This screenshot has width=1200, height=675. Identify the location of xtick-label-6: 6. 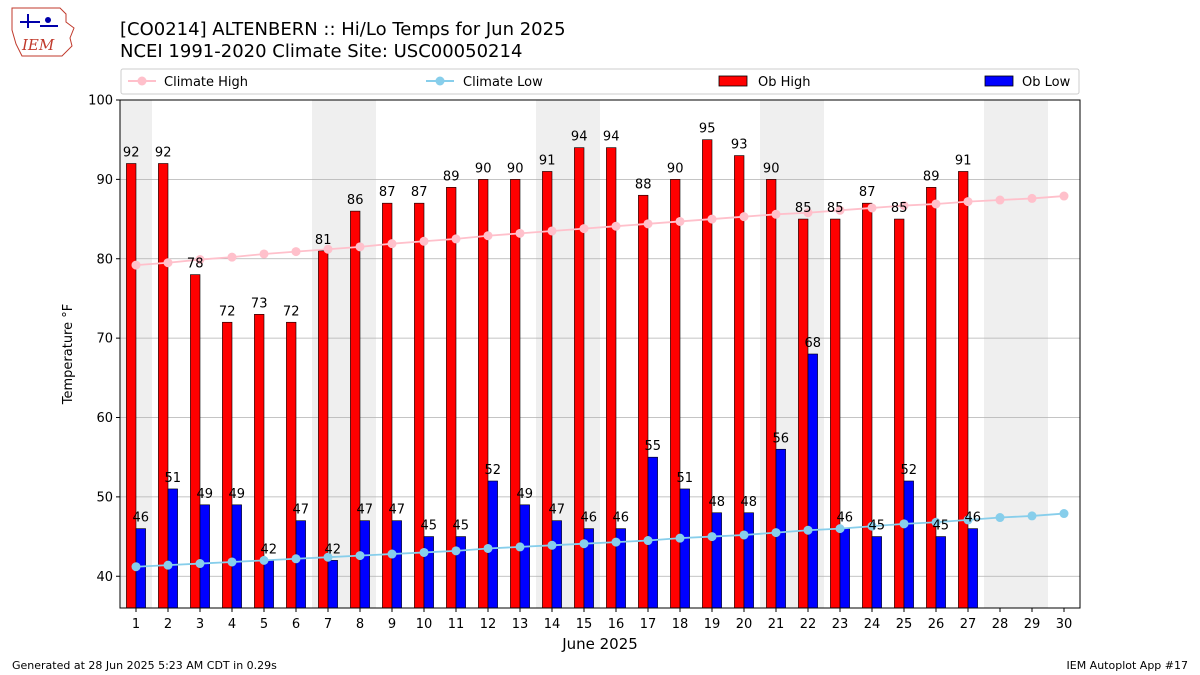
(296, 624).